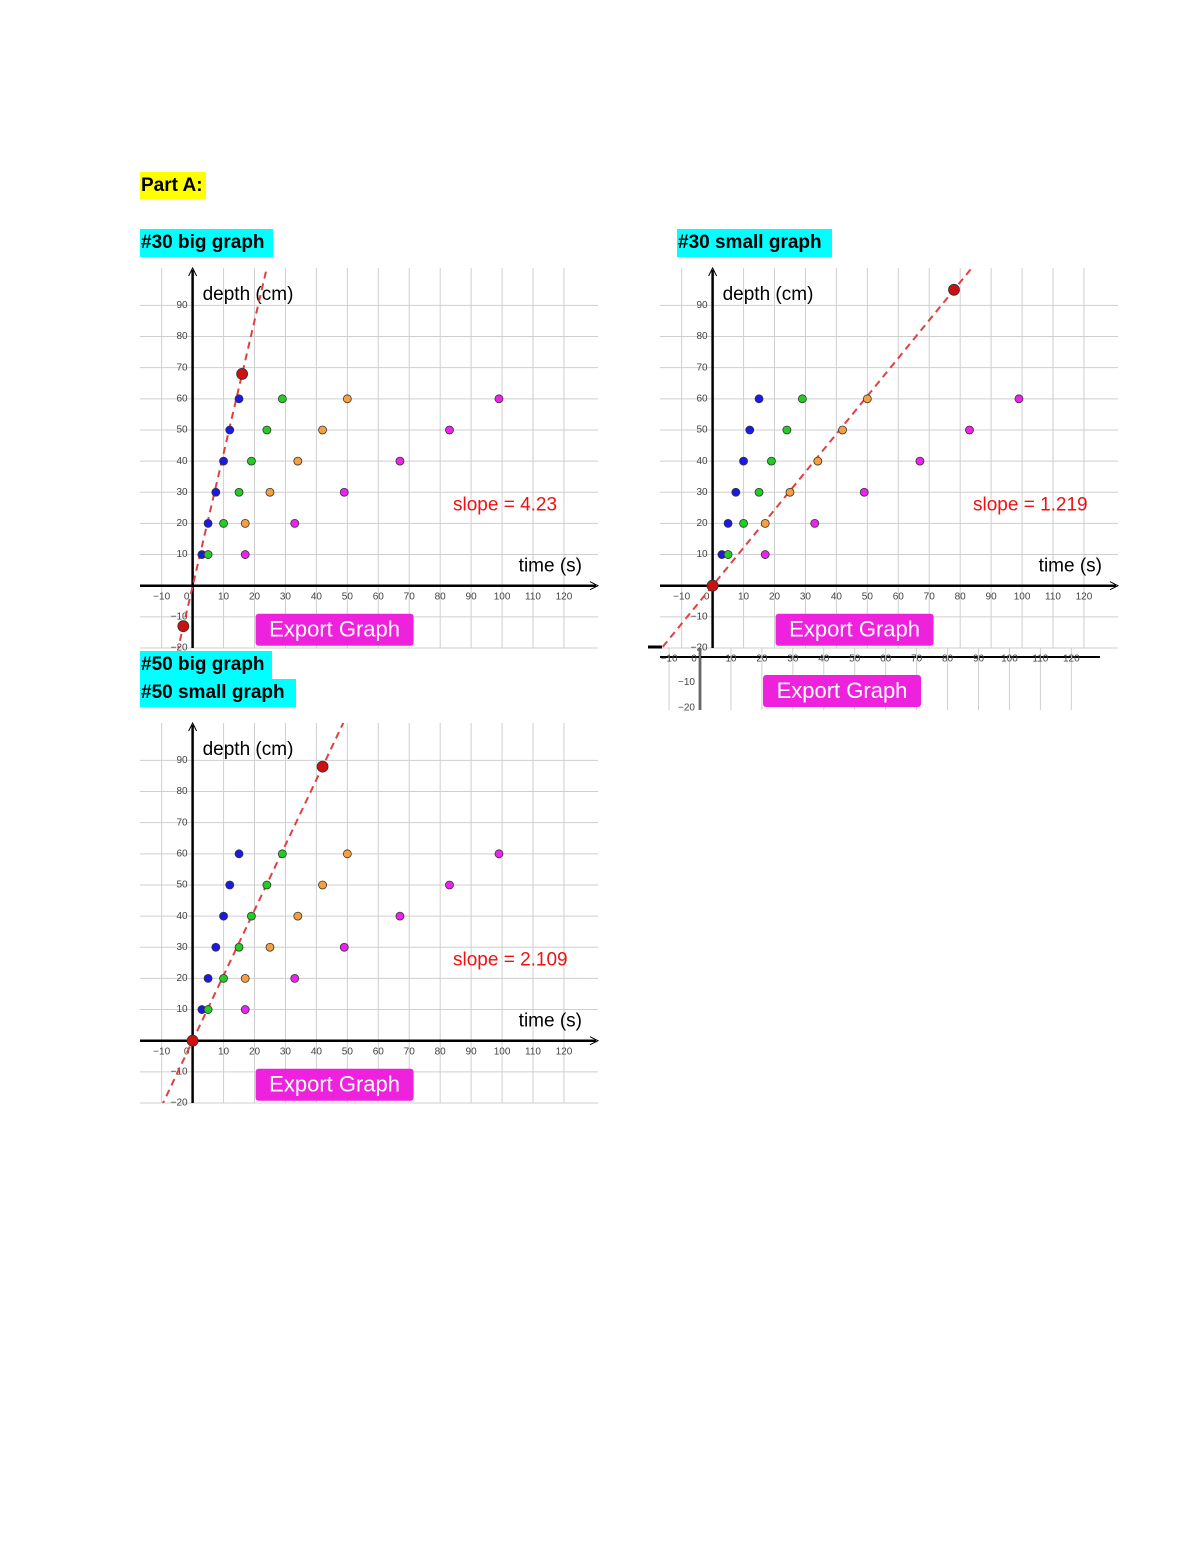  I want to click on x-tick-label: 60, so click(379, 596).